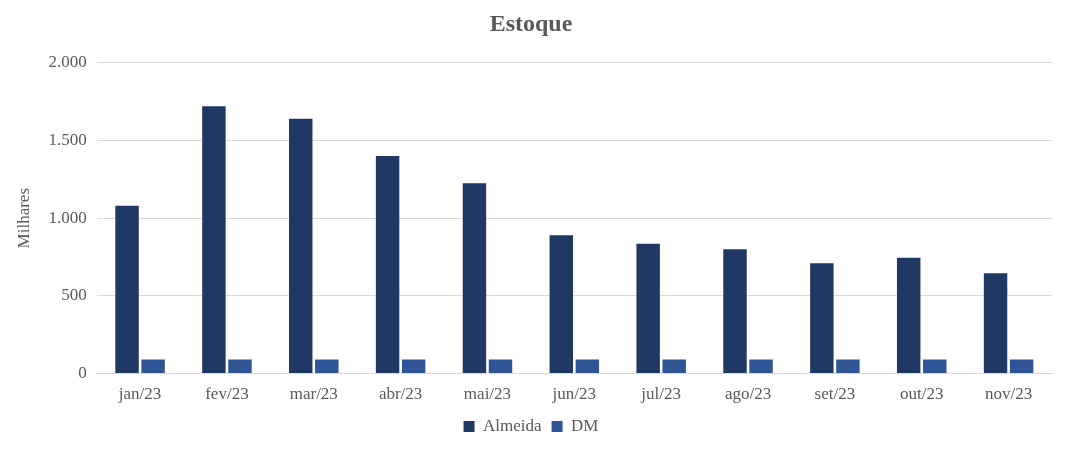 This screenshot has width=1066, height=451. I want to click on chart-title: Estoque, so click(531, 22).